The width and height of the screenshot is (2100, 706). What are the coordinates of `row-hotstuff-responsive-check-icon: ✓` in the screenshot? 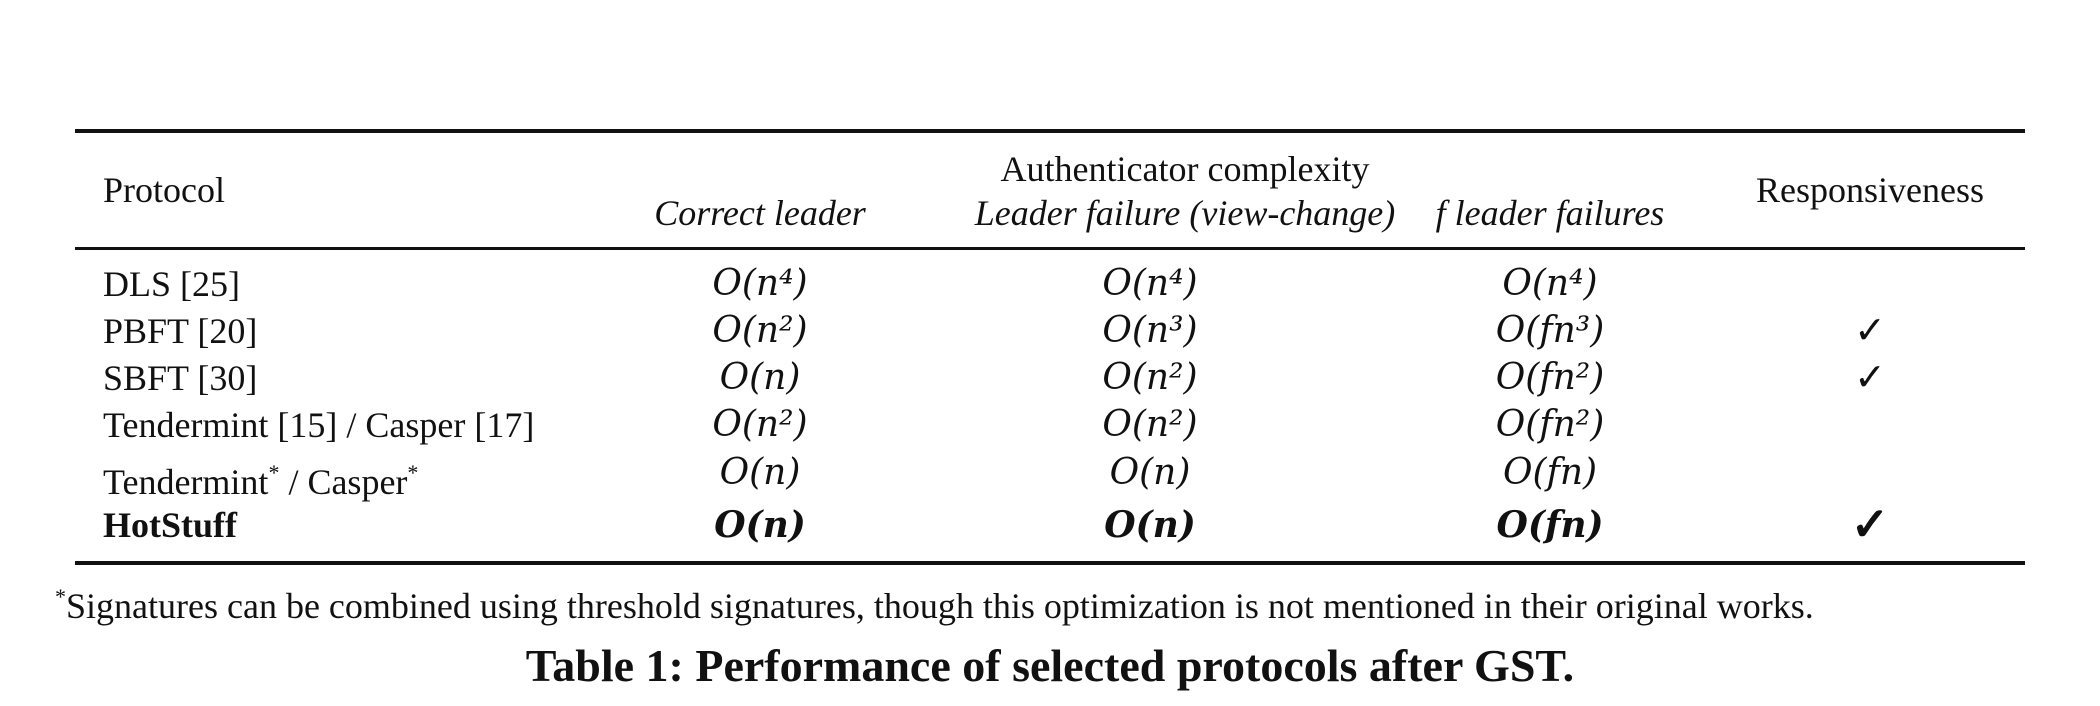 It's located at (1870, 524).